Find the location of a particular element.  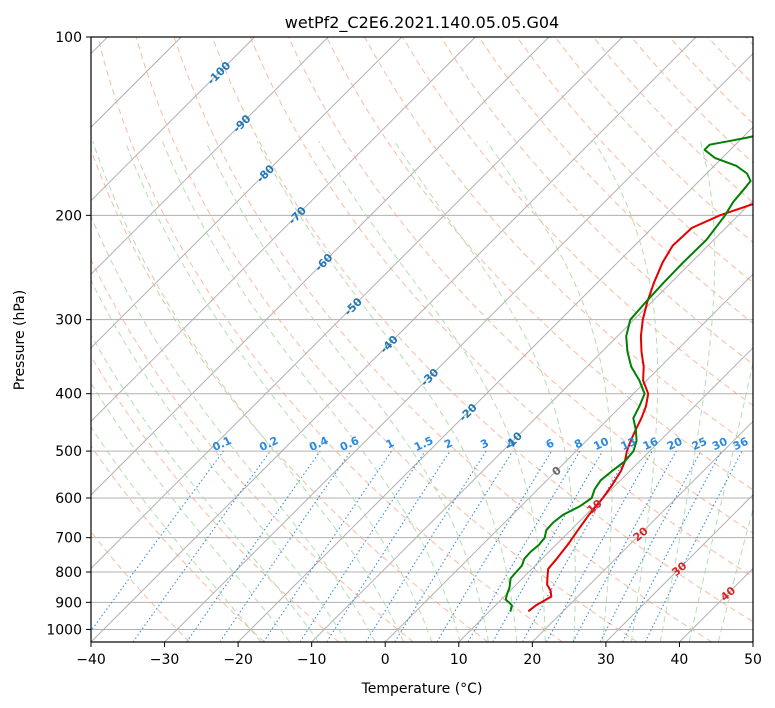

x-tick-label: −10 is located at coordinates (312, 660).